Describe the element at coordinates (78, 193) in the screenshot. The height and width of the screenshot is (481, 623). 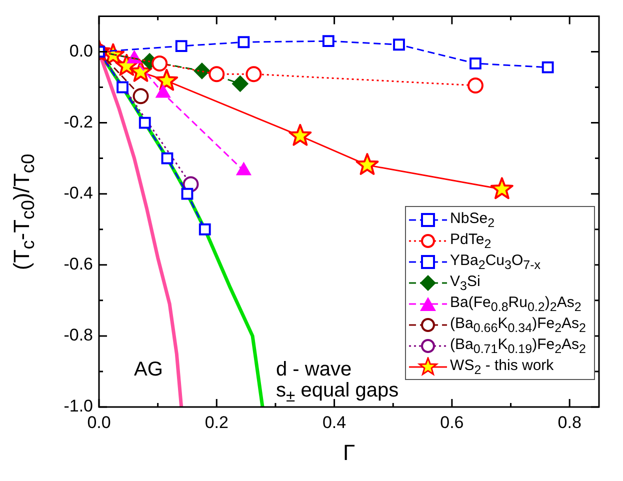
I see `y-tick-label: -0.4` at that location.